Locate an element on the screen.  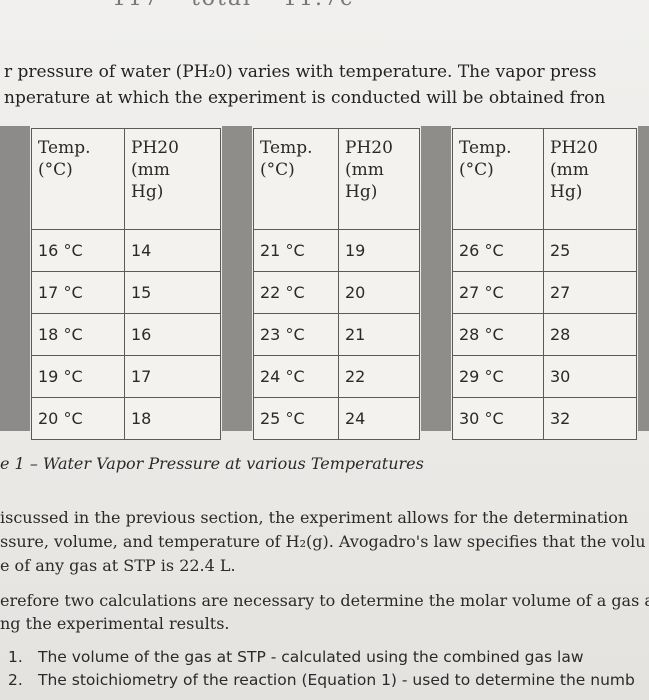
pressure-cell: 18 is located at coordinates (172, 418).